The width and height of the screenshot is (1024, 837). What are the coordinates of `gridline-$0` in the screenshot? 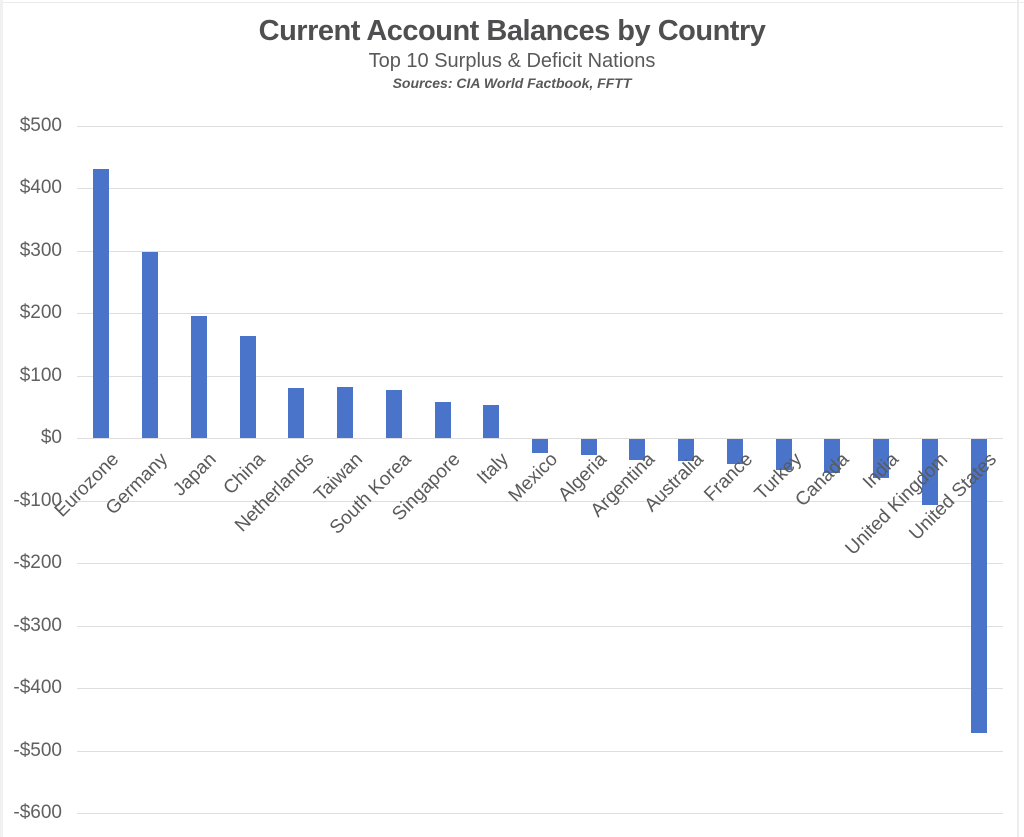 It's located at (540, 438).